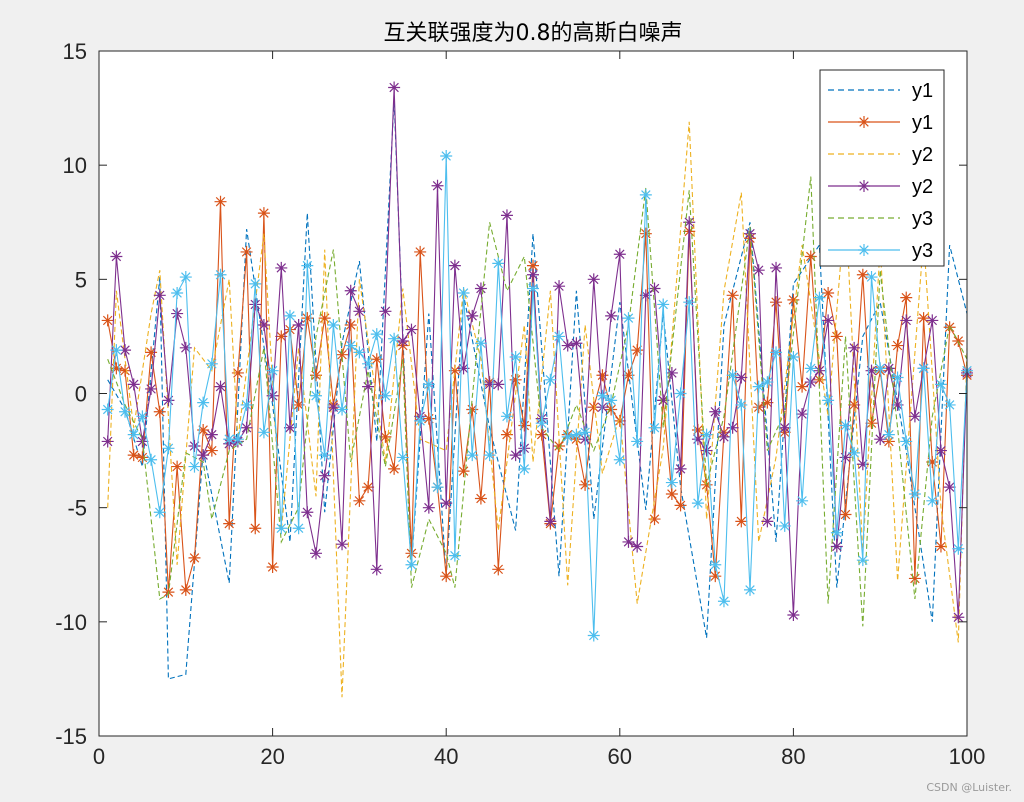 This screenshot has width=1024, height=802. I want to click on legend-box, so click(882, 168).